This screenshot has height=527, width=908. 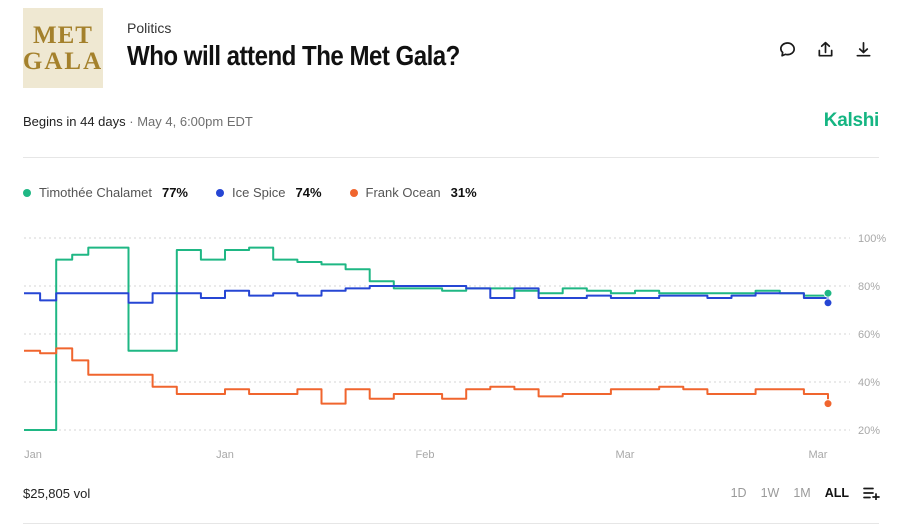 What do you see at coordinates (451, 523) in the screenshot?
I see `footer-divider` at bounding box center [451, 523].